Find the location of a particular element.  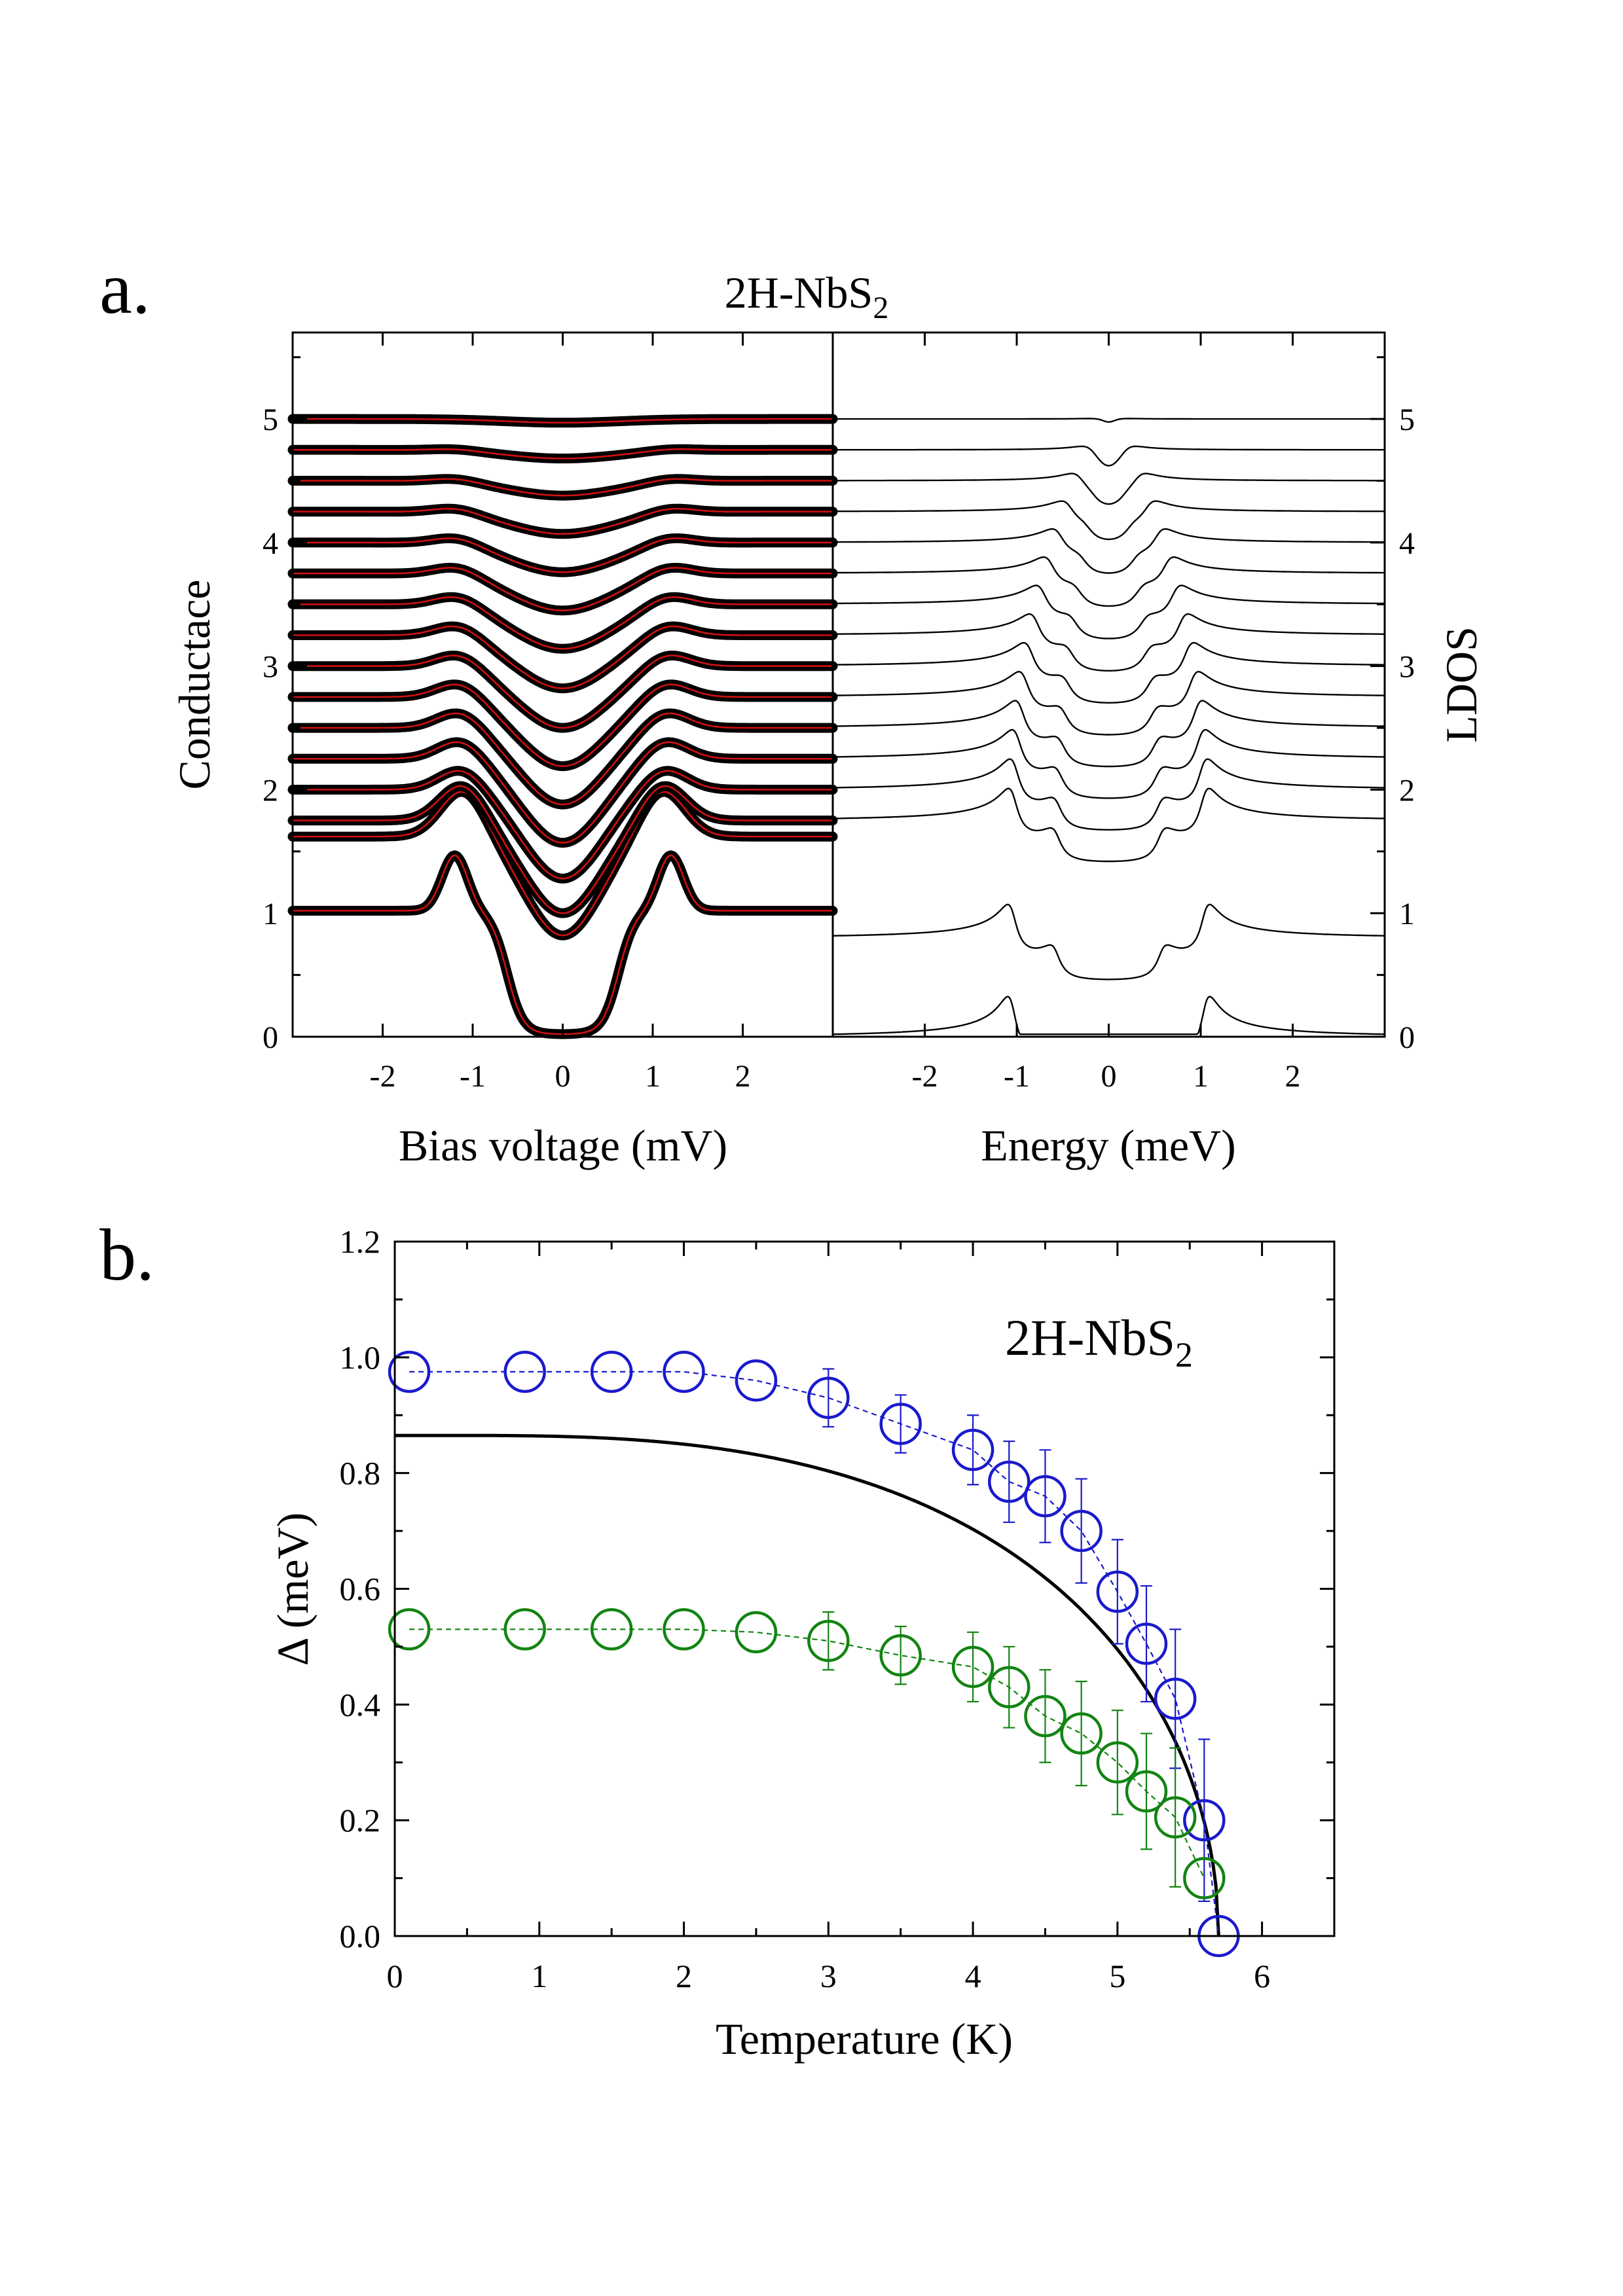

x-tick-label: 3 is located at coordinates (828, 1976).